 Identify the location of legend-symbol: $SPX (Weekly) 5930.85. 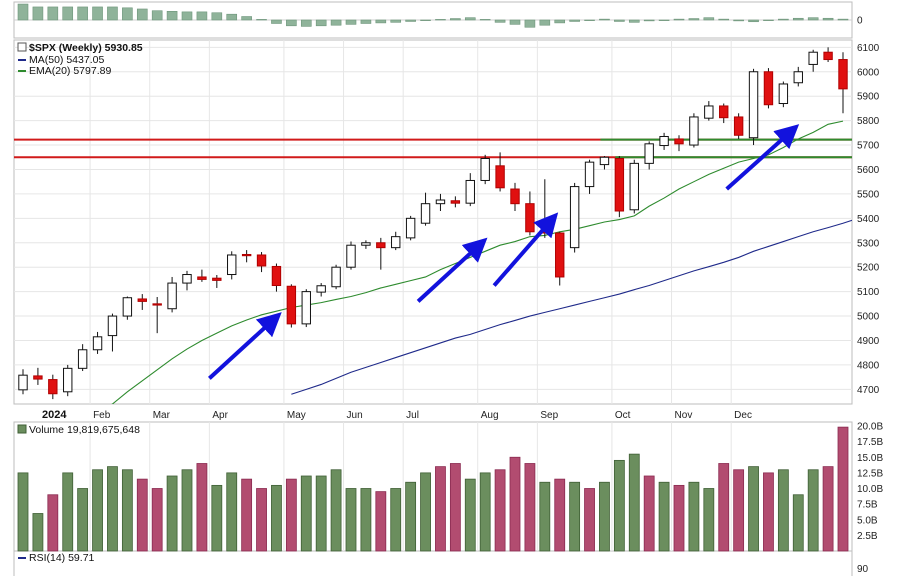
(86, 48).